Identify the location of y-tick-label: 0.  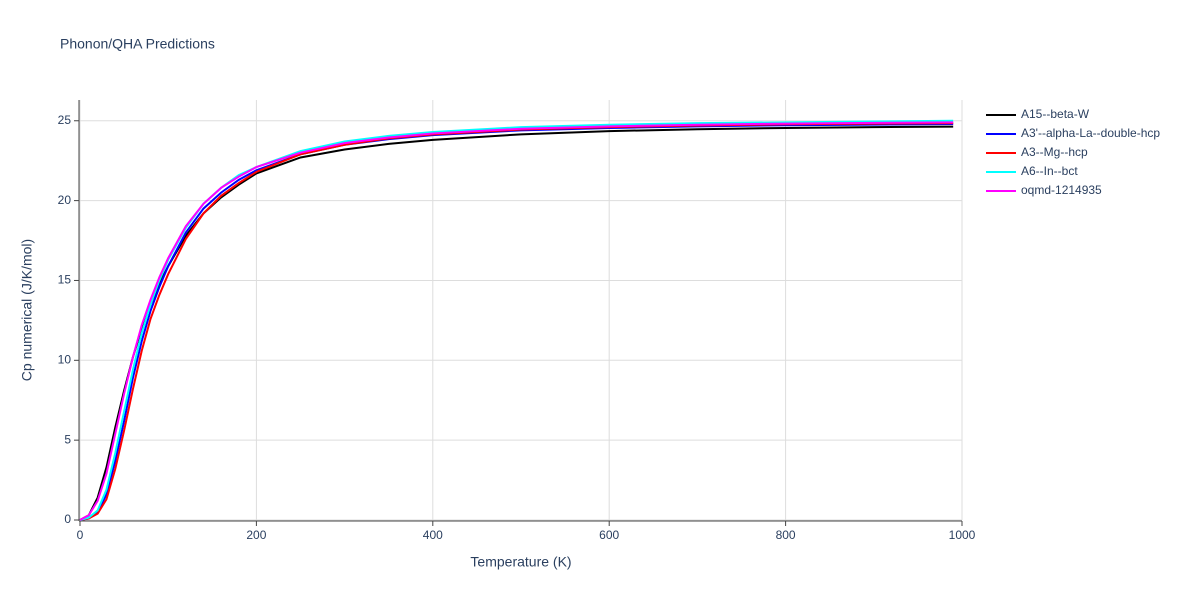
(67, 519).